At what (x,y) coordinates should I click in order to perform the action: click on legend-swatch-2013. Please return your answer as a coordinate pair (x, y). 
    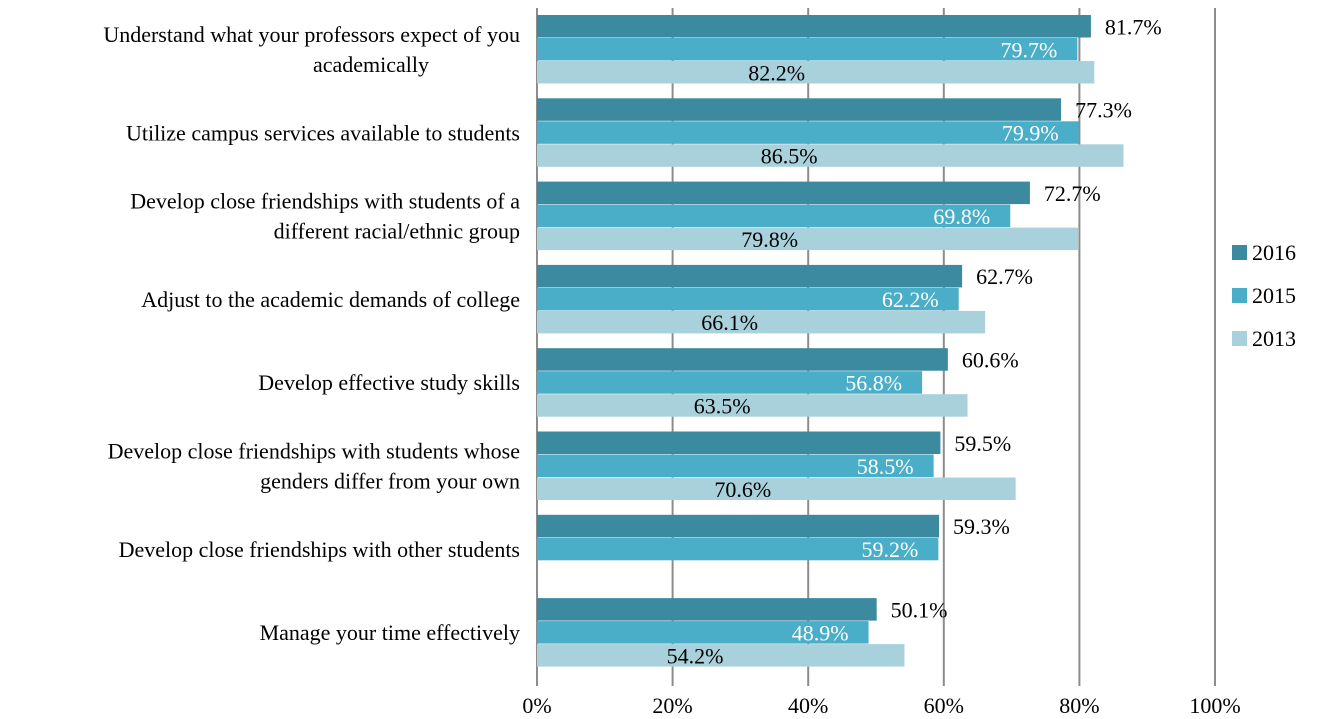
    Looking at the image, I should click on (1239, 338).